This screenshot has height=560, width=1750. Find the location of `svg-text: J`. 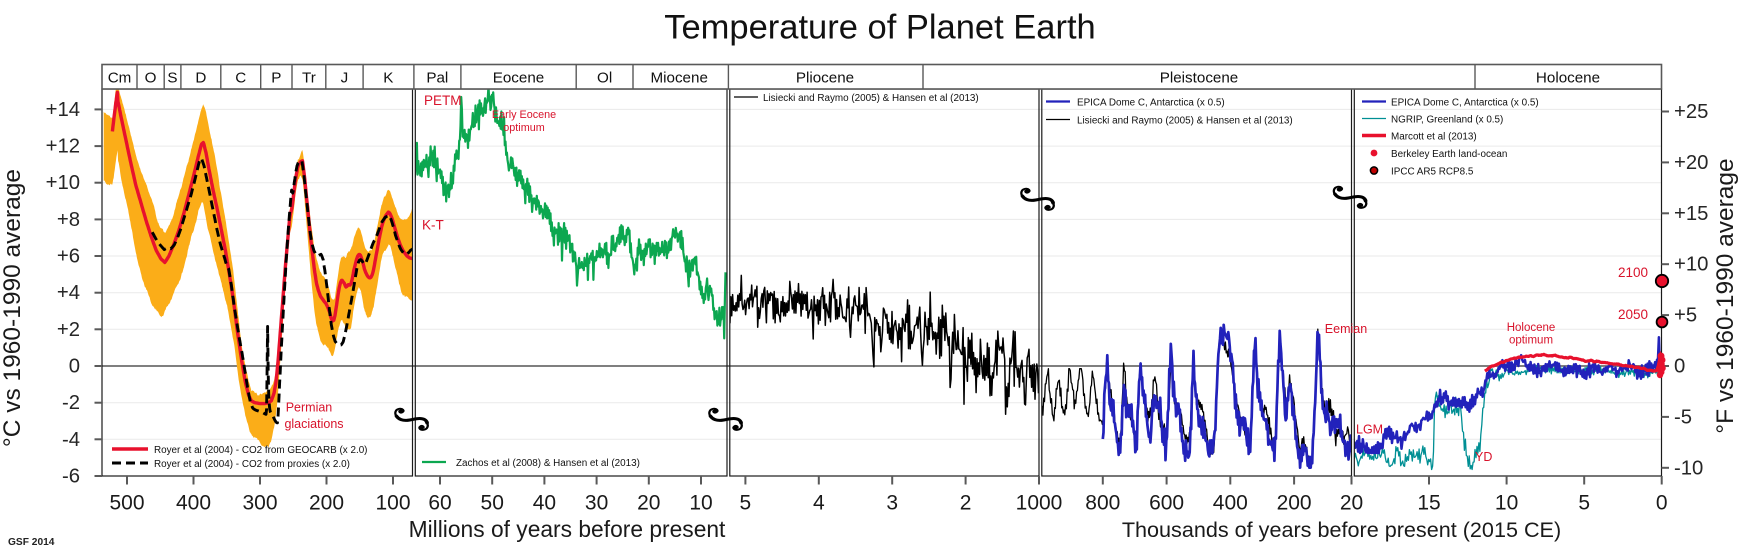

svg-text: J is located at coordinates (345, 78).